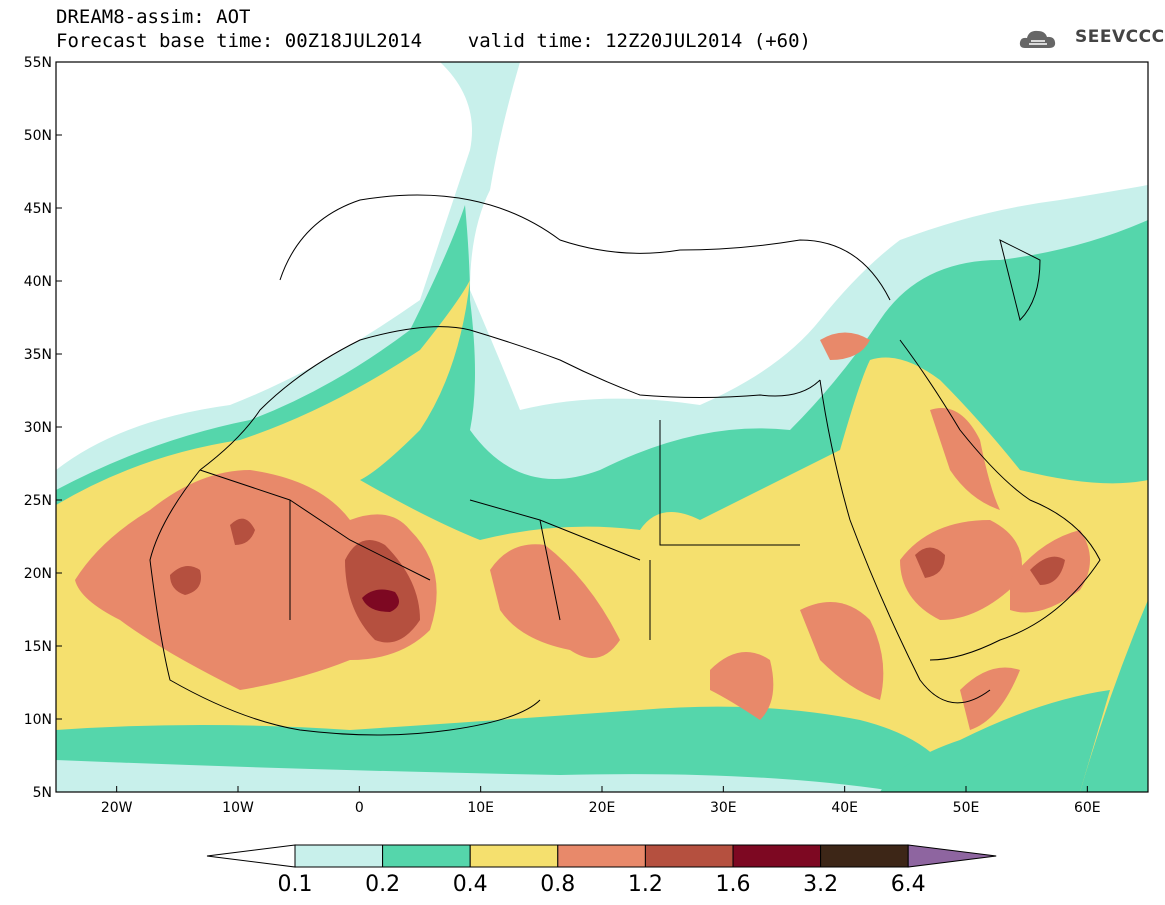  Describe the element at coordinates (510, 398) in the screenshot. I see `coastline-north-africa` at that location.